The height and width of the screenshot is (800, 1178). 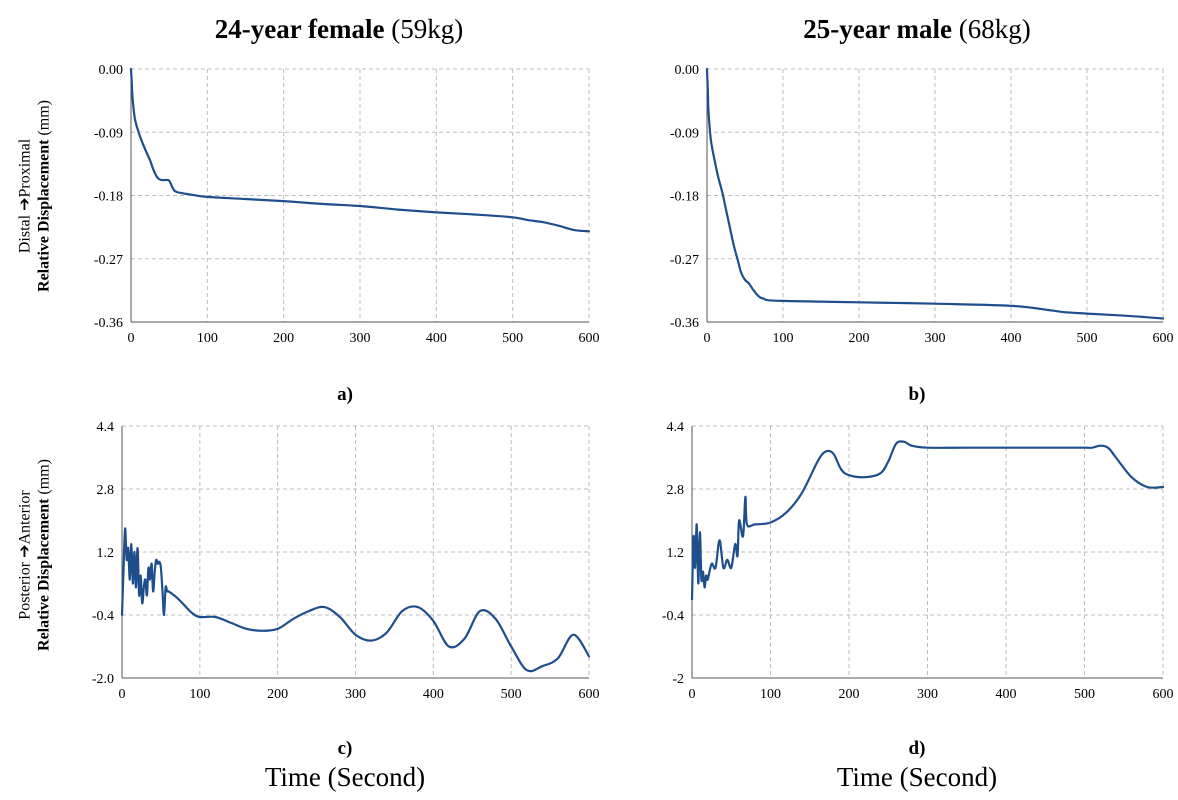 What do you see at coordinates (345, 394) in the screenshot?
I see `panel-label-a: a)` at bounding box center [345, 394].